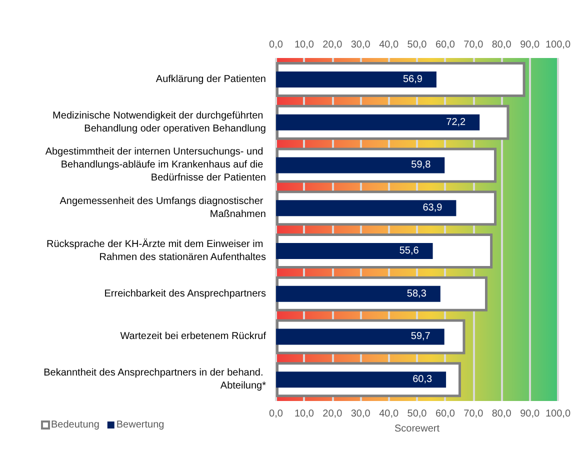  I want to click on x2-tick-label: 20,0, so click(332, 45).